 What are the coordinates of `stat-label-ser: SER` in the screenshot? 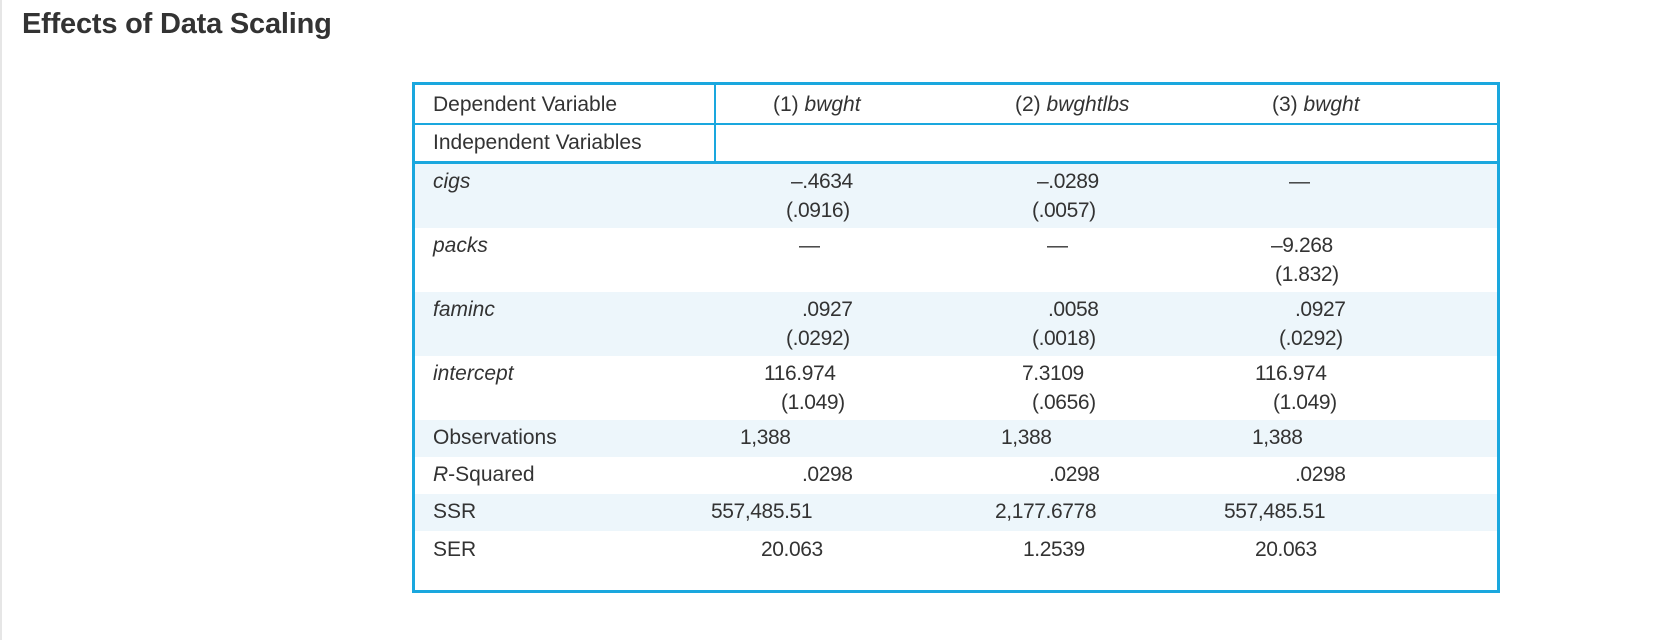 It's located at (455, 549).